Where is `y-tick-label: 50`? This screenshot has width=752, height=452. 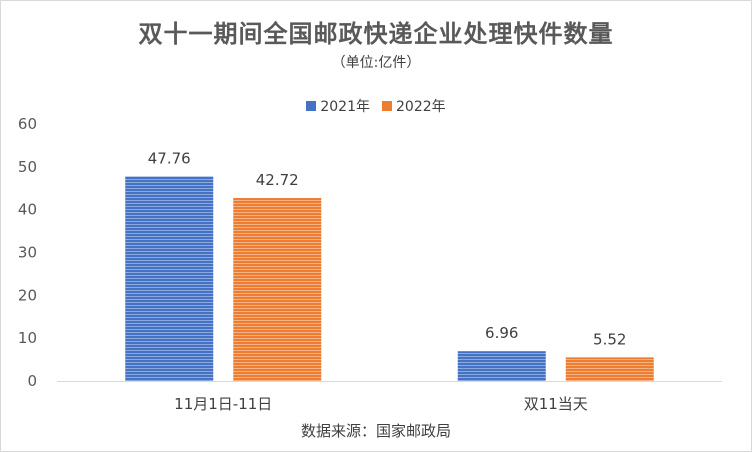 y-tick-label: 50 is located at coordinates (27, 167).